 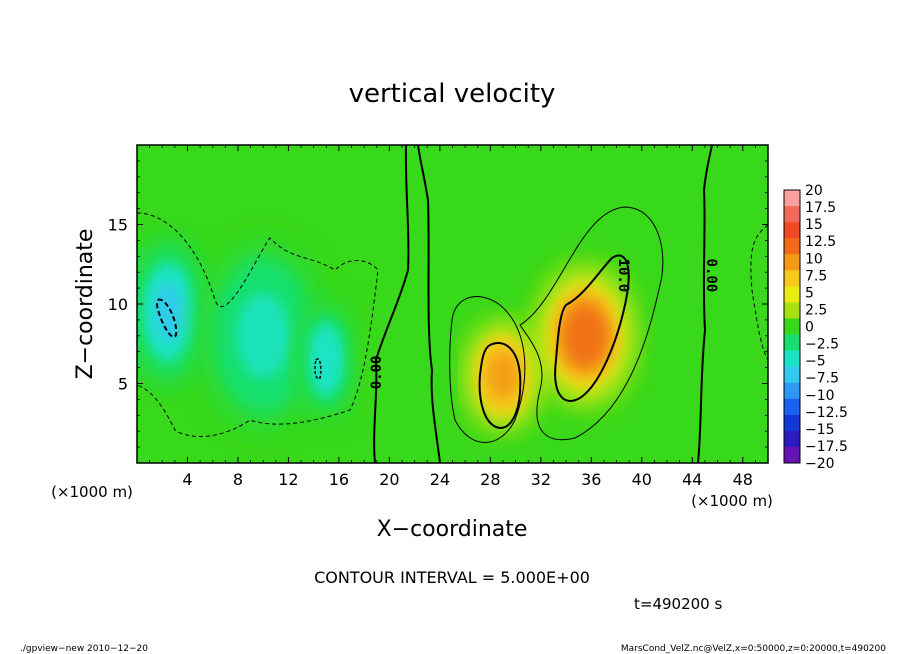 What do you see at coordinates (820, 208) in the screenshot?
I see `colorbar-label: 17.5` at bounding box center [820, 208].